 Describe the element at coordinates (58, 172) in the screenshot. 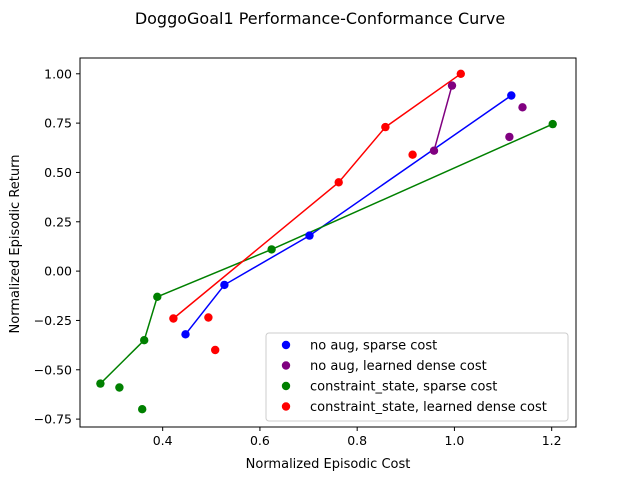

I see `y-tick-label-6: 0.50` at that location.